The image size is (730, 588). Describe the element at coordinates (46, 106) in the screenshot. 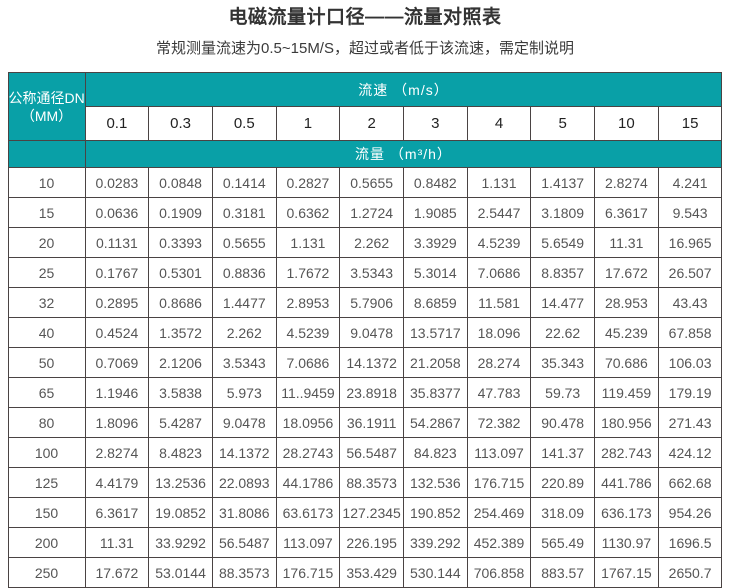

I see `diameter-corner-header: 公称通径DN （MM）` at that location.